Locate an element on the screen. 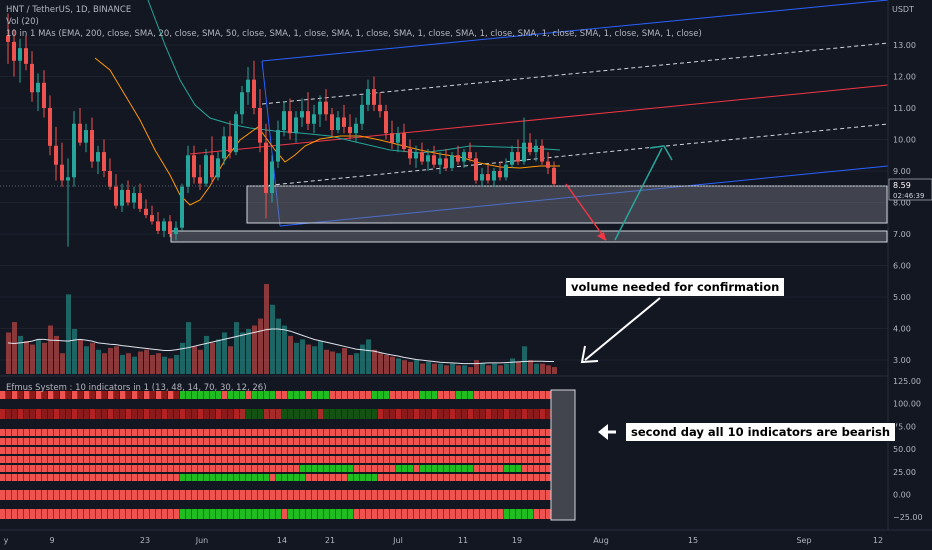 This screenshot has width=932, height=550. volume-study-label: Vol (20) is located at coordinates (22, 22).